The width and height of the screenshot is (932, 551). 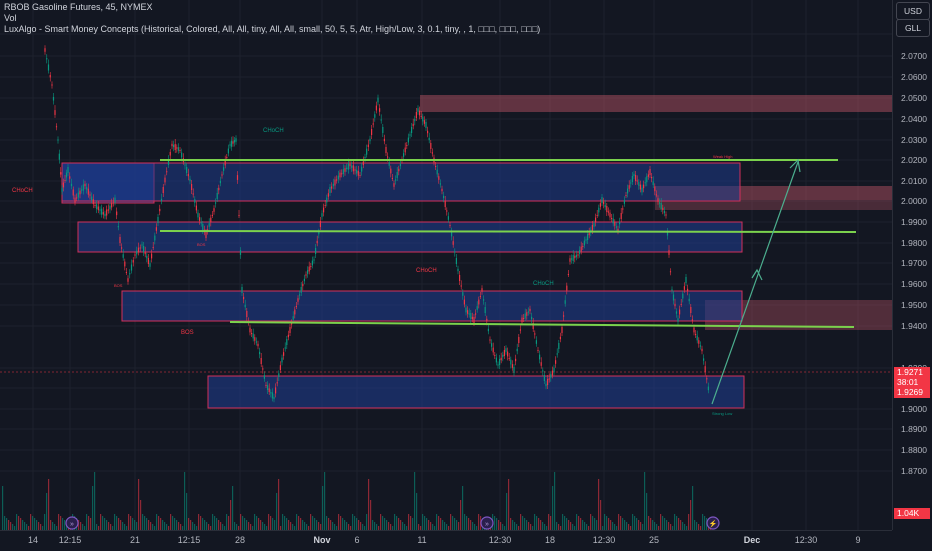 What do you see at coordinates (913, 28) in the screenshot?
I see `unit-button: GLL` at bounding box center [913, 28].